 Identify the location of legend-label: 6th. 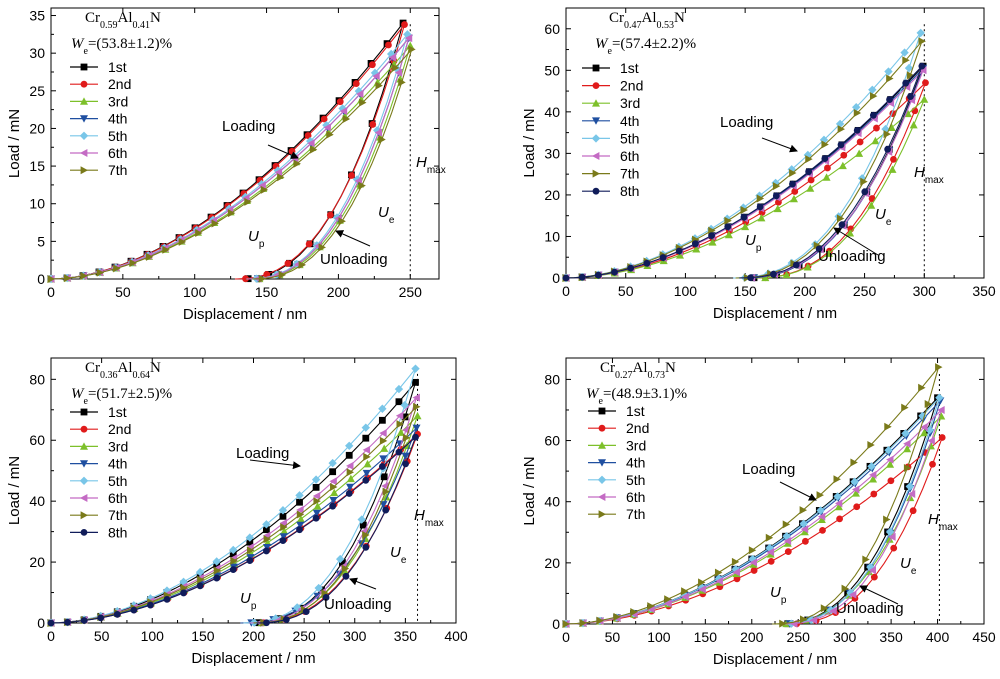
(629, 156).